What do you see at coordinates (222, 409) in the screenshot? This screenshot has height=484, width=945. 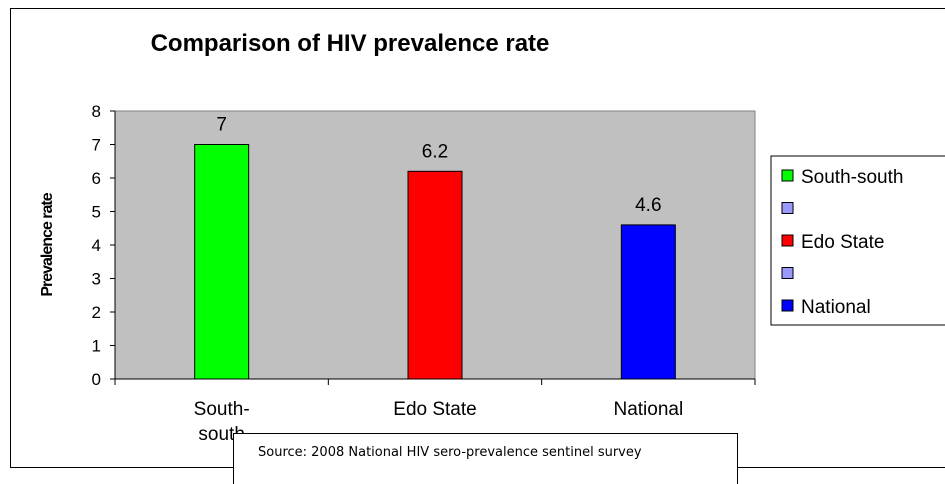 I see `x-tick-label: South-` at bounding box center [222, 409].